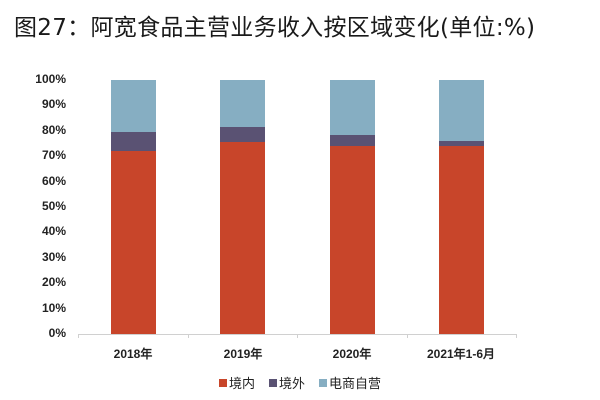  What do you see at coordinates (53, 129) in the screenshot?
I see `y-tick-label: 80%` at bounding box center [53, 129].